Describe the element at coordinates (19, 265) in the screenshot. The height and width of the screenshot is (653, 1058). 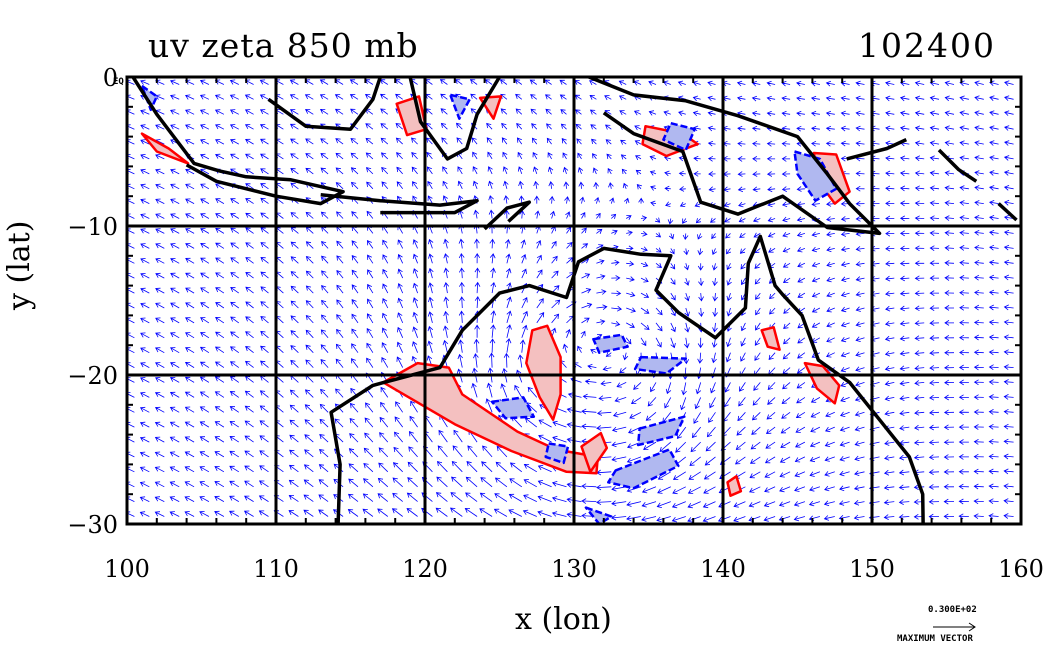
I see `y-axis-label: y (lat)` at that location.